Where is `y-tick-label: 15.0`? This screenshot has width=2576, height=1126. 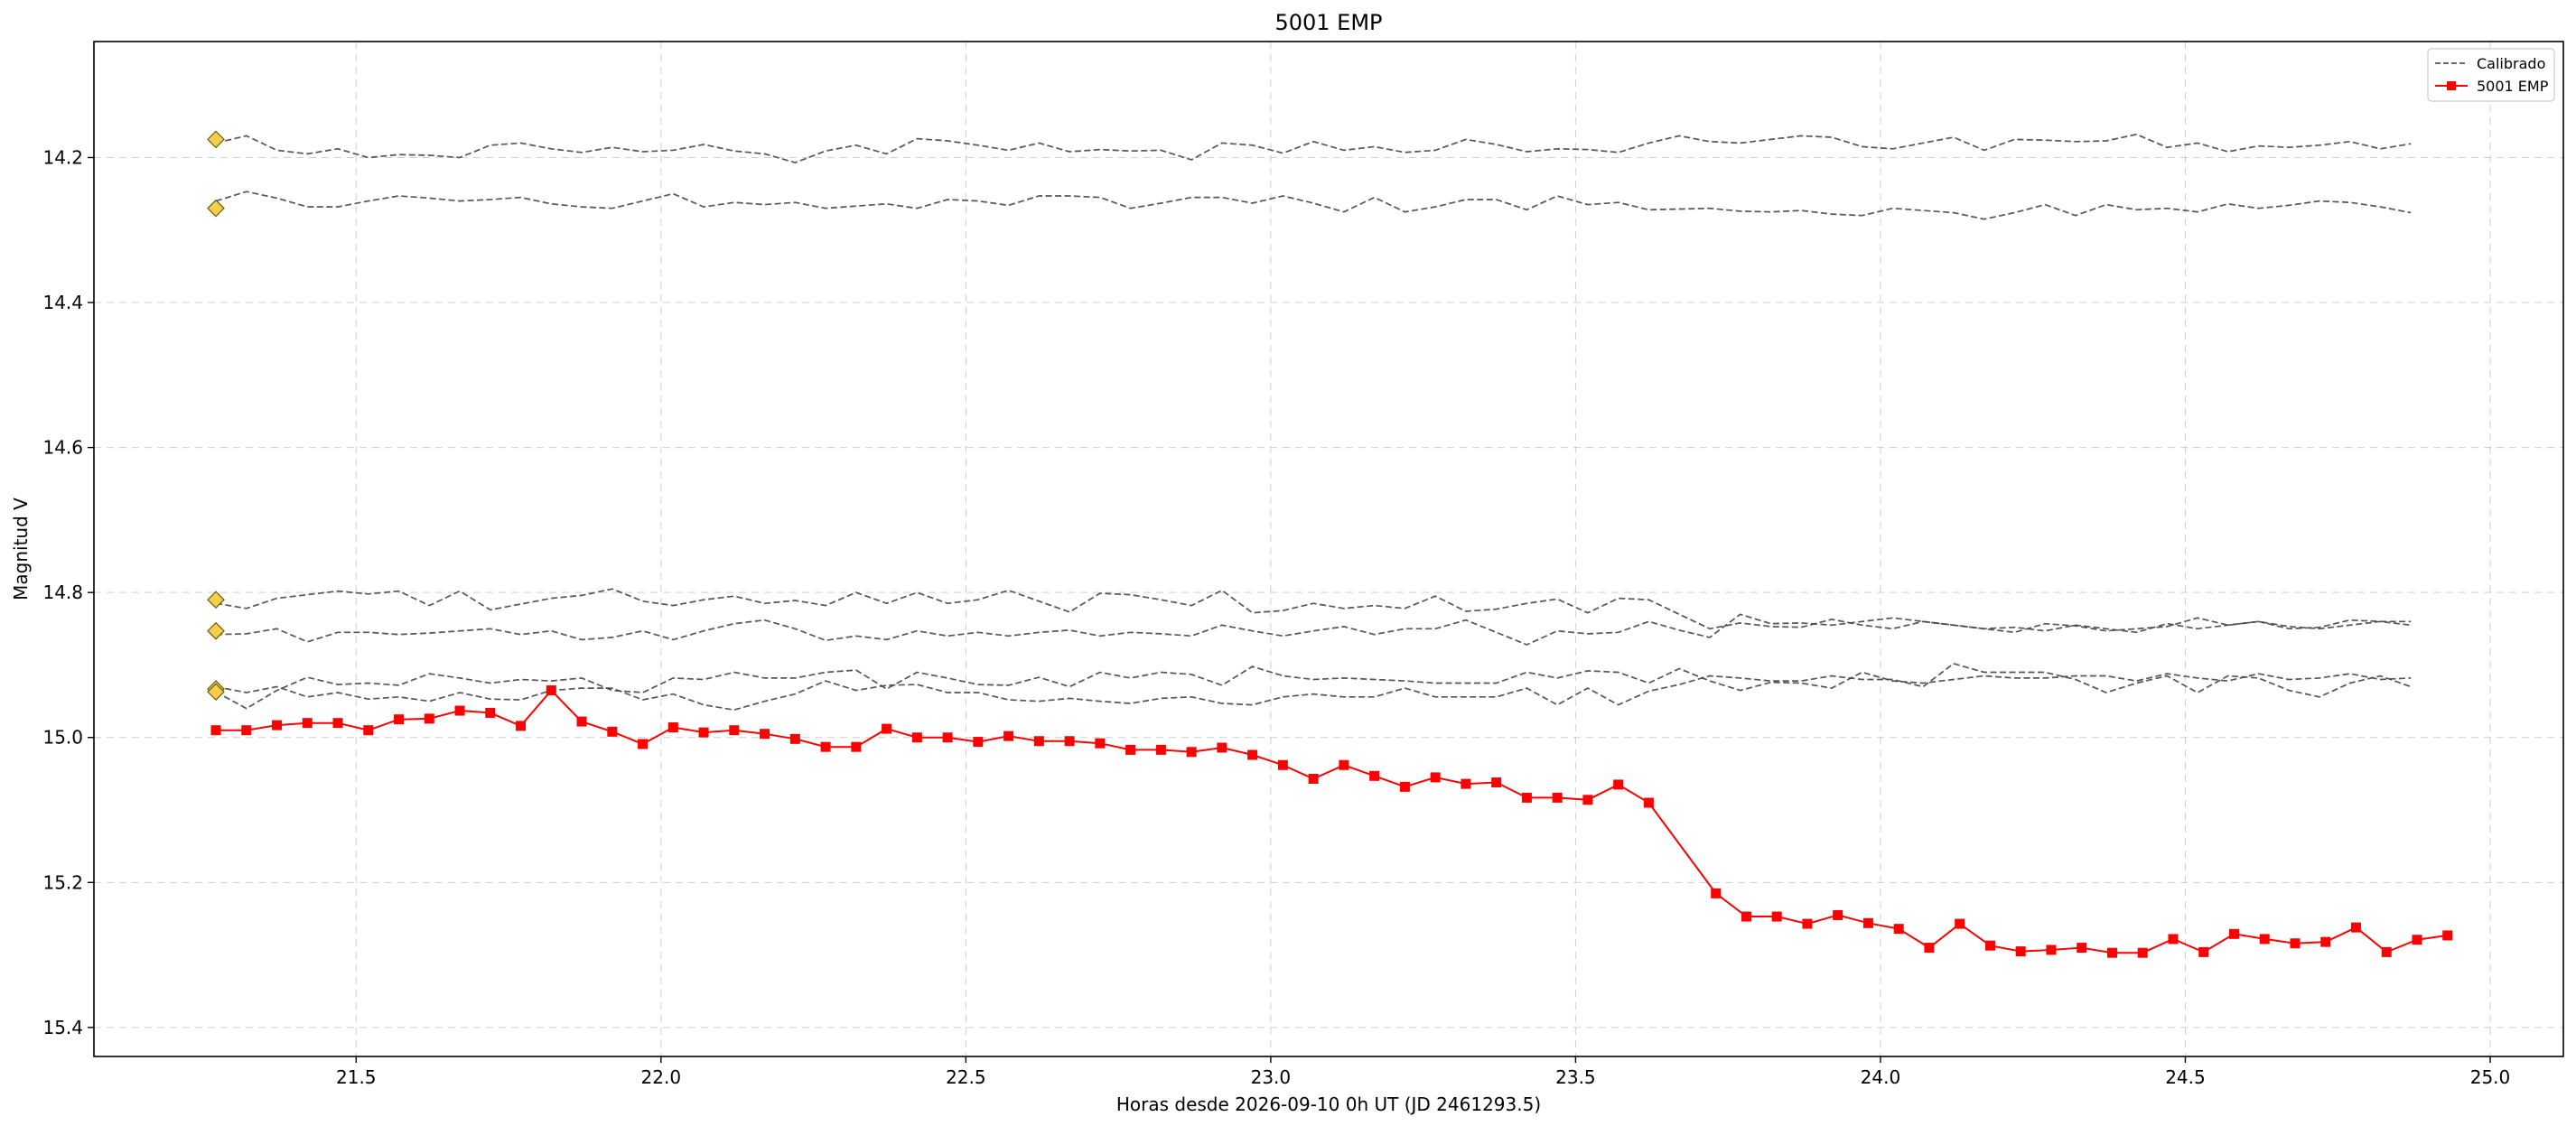 y-tick-label: 15.0 is located at coordinates (62, 738).